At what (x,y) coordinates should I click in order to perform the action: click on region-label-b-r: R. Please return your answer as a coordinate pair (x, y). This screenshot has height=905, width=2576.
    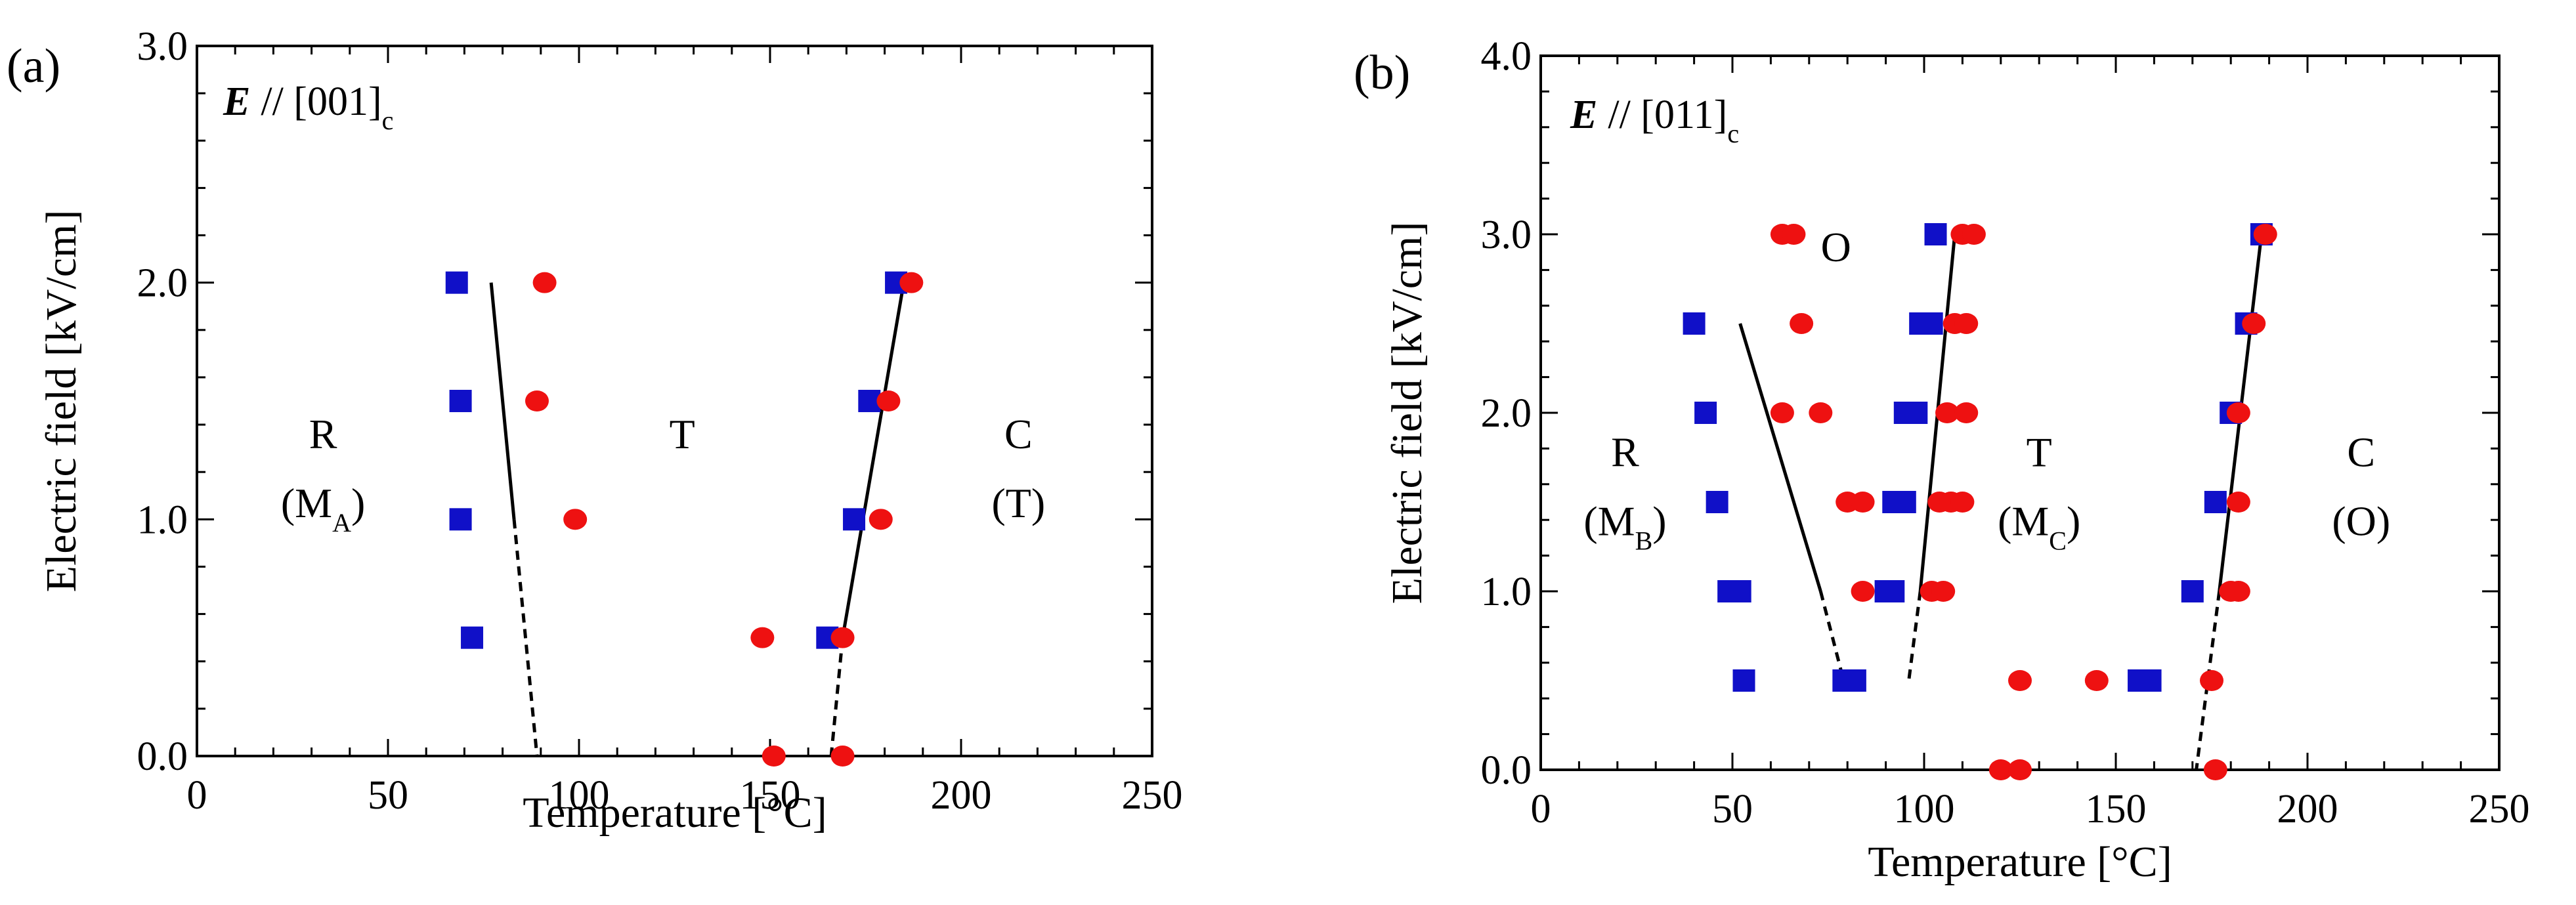
    Looking at the image, I should click on (1625, 452).